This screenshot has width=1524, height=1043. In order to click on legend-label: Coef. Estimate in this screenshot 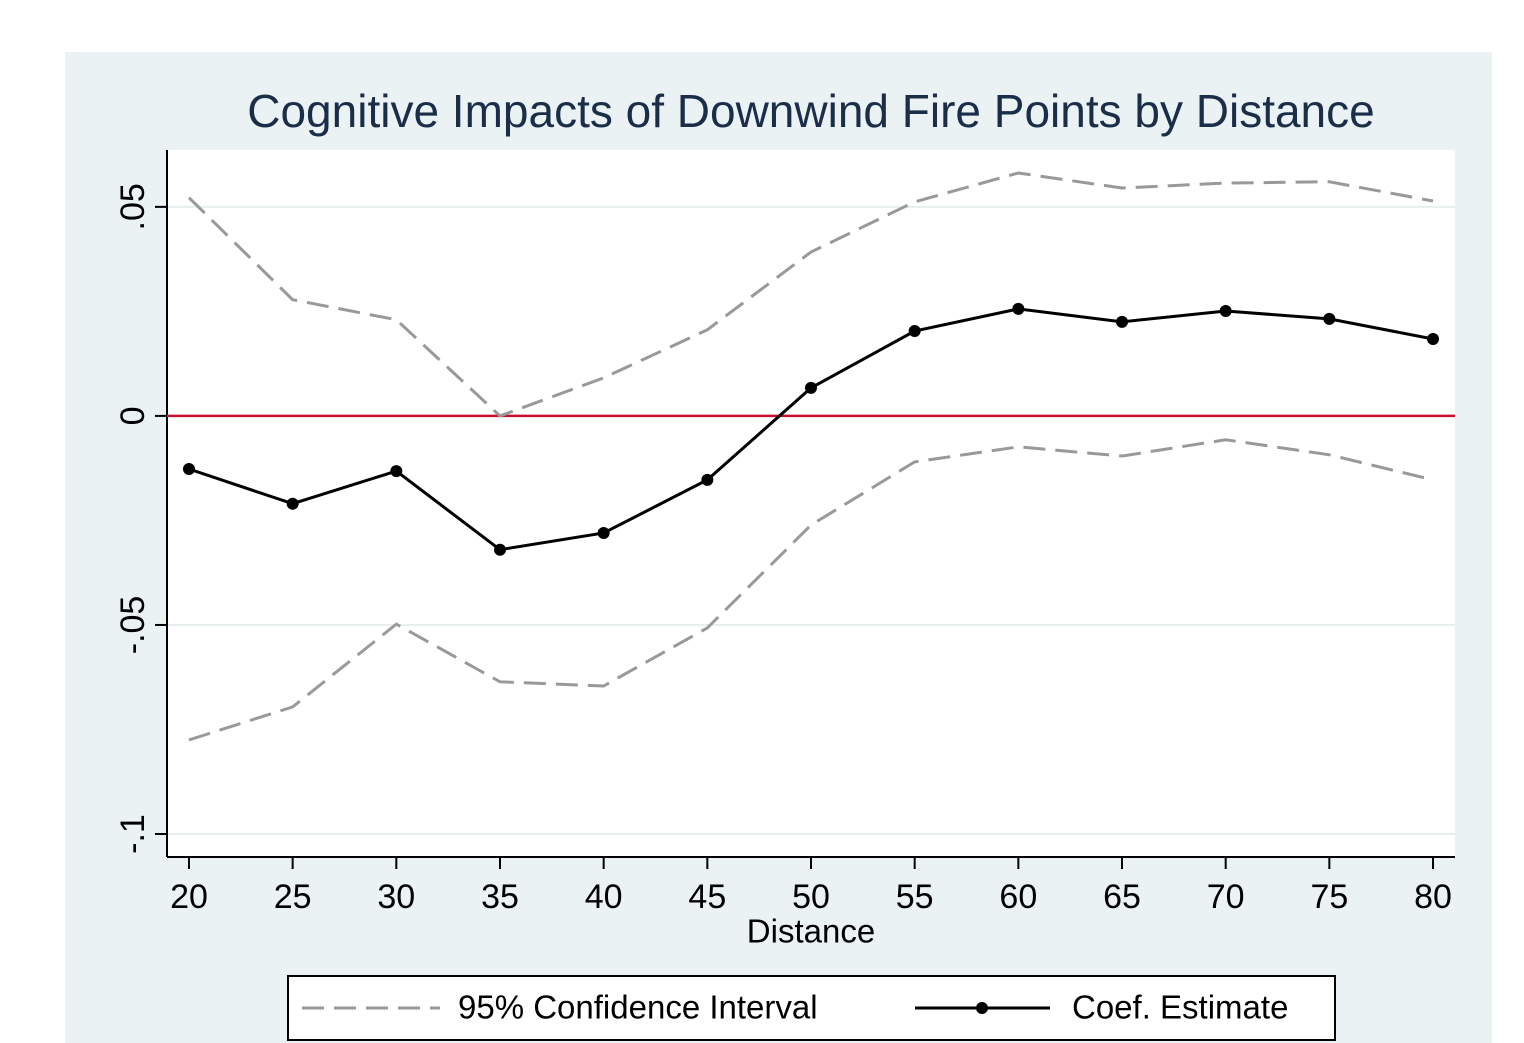, I will do `click(1180, 1007)`.